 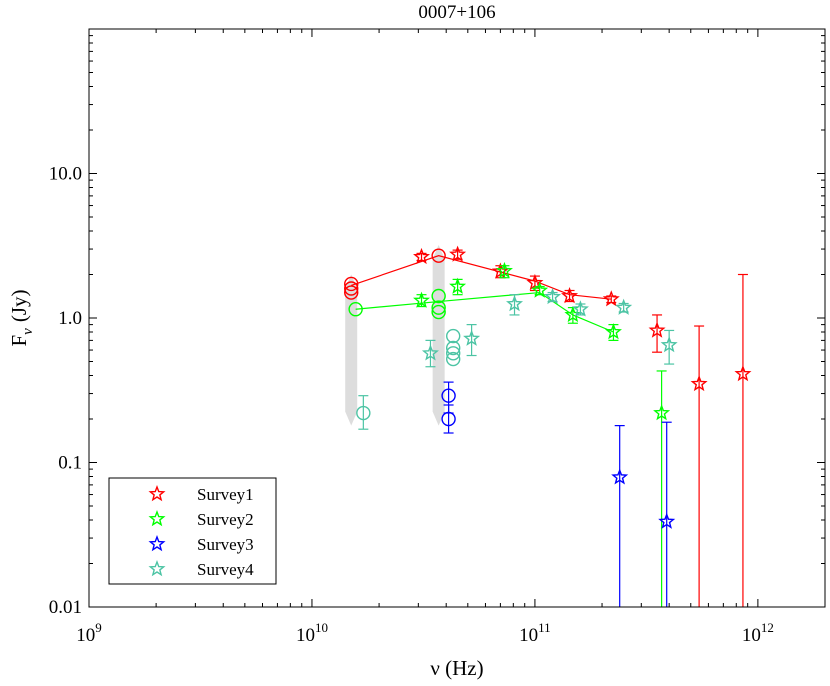 I want to click on y-axis-label-main: F, so click(x=19, y=341).